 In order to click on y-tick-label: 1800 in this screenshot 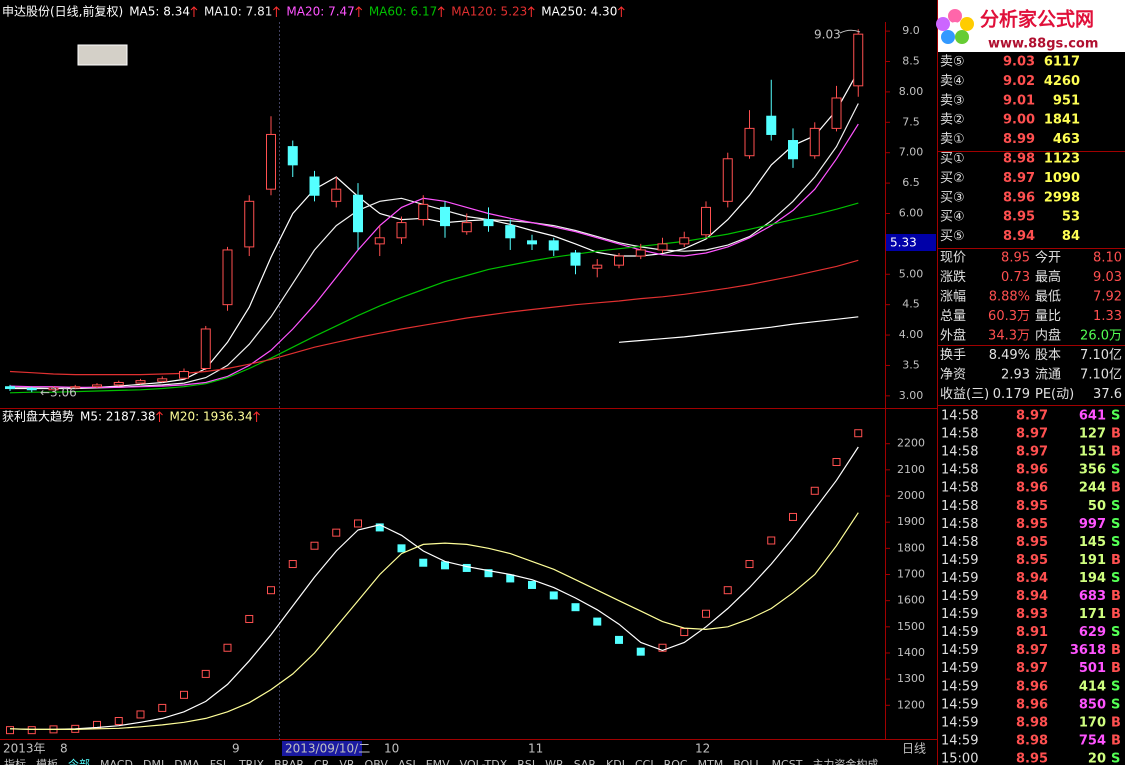, I will do `click(911, 547)`.